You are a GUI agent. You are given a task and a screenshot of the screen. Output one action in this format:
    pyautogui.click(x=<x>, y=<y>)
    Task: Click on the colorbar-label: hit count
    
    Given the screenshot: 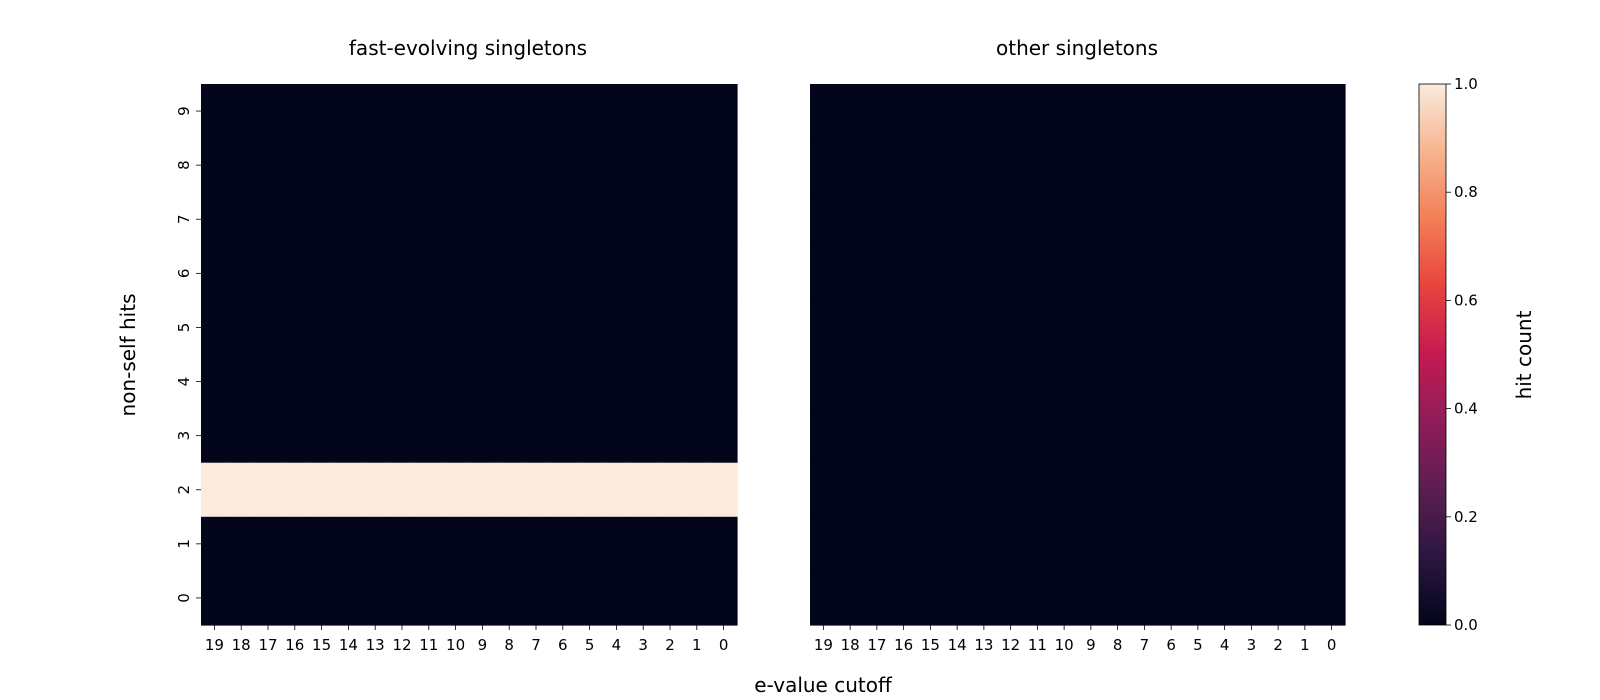 What is the action you would take?
    pyautogui.click(x=1524, y=354)
    